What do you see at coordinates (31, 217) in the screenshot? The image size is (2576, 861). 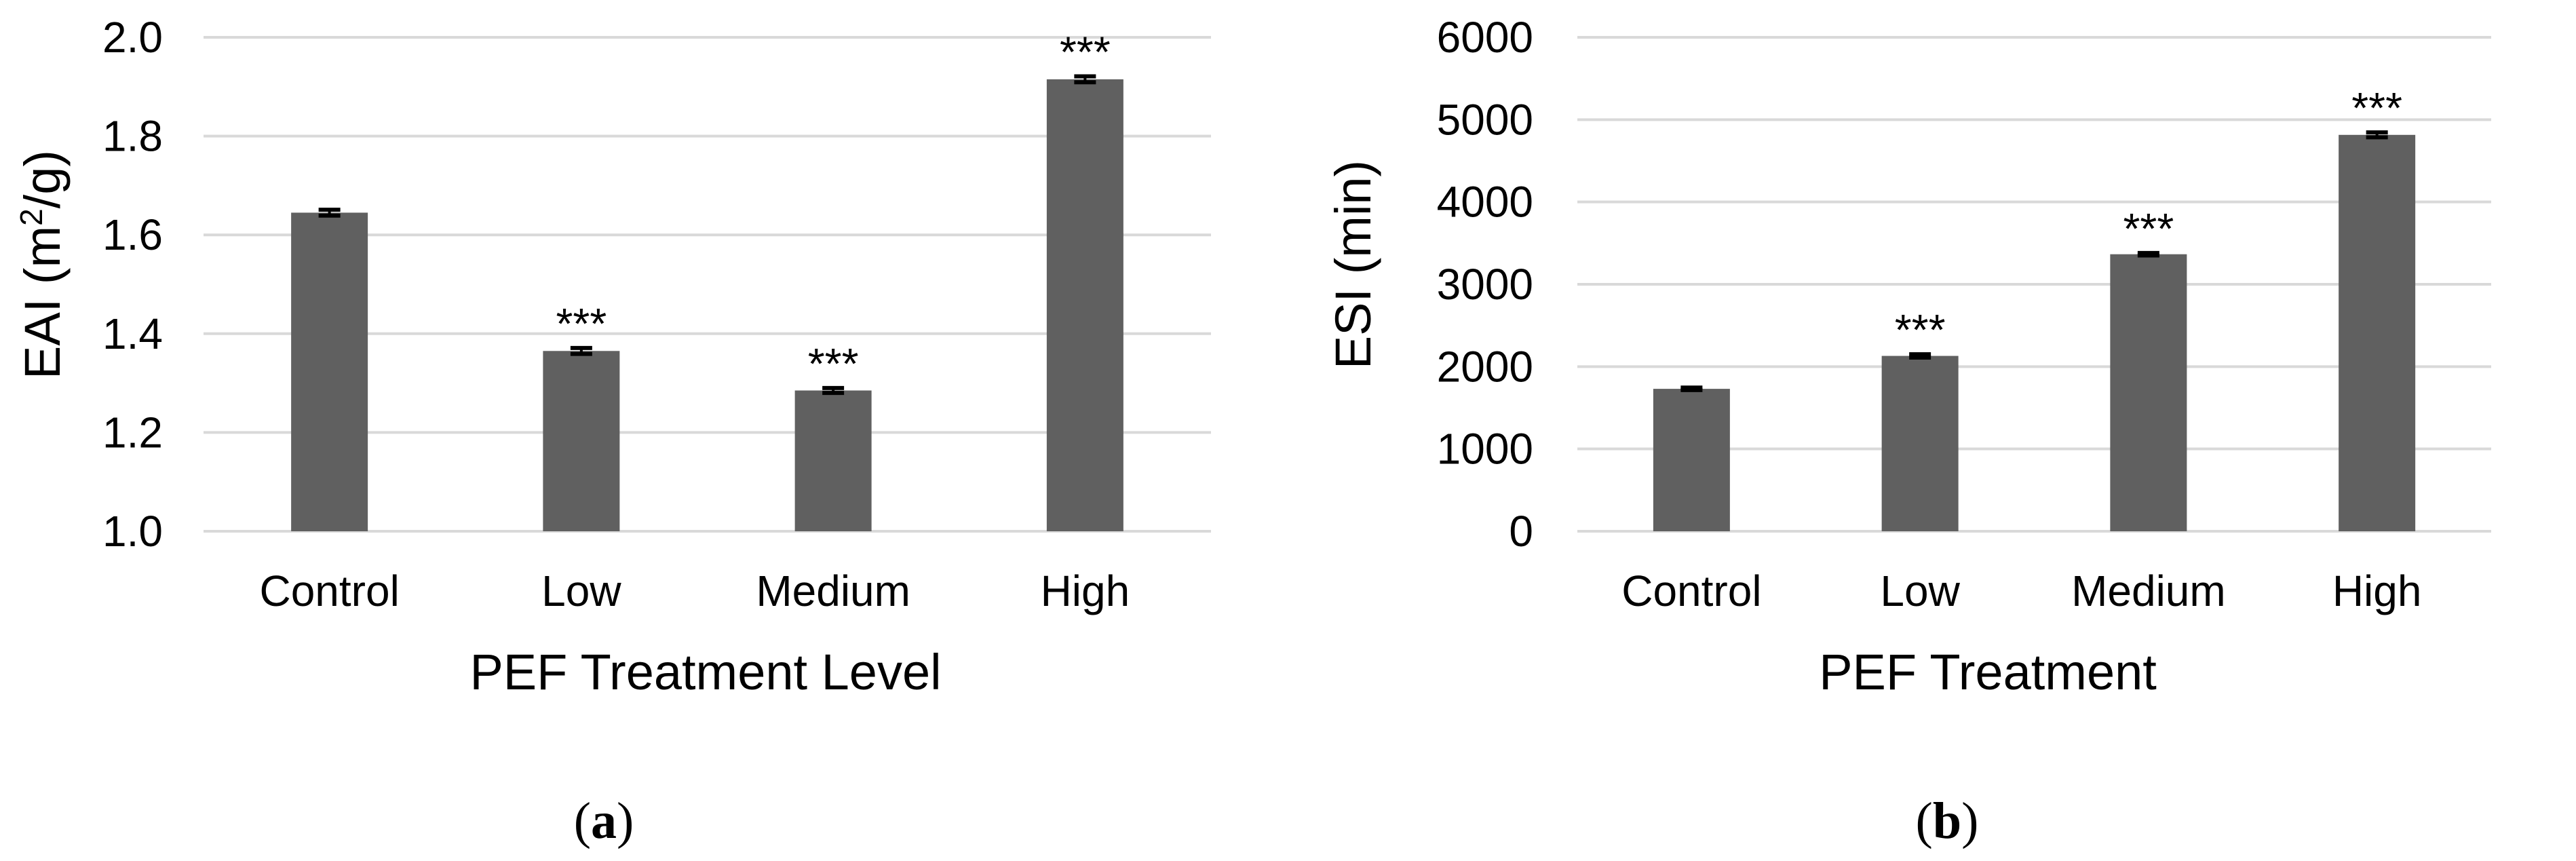 I see `y-axis-title-superscript: 2` at bounding box center [31, 217].